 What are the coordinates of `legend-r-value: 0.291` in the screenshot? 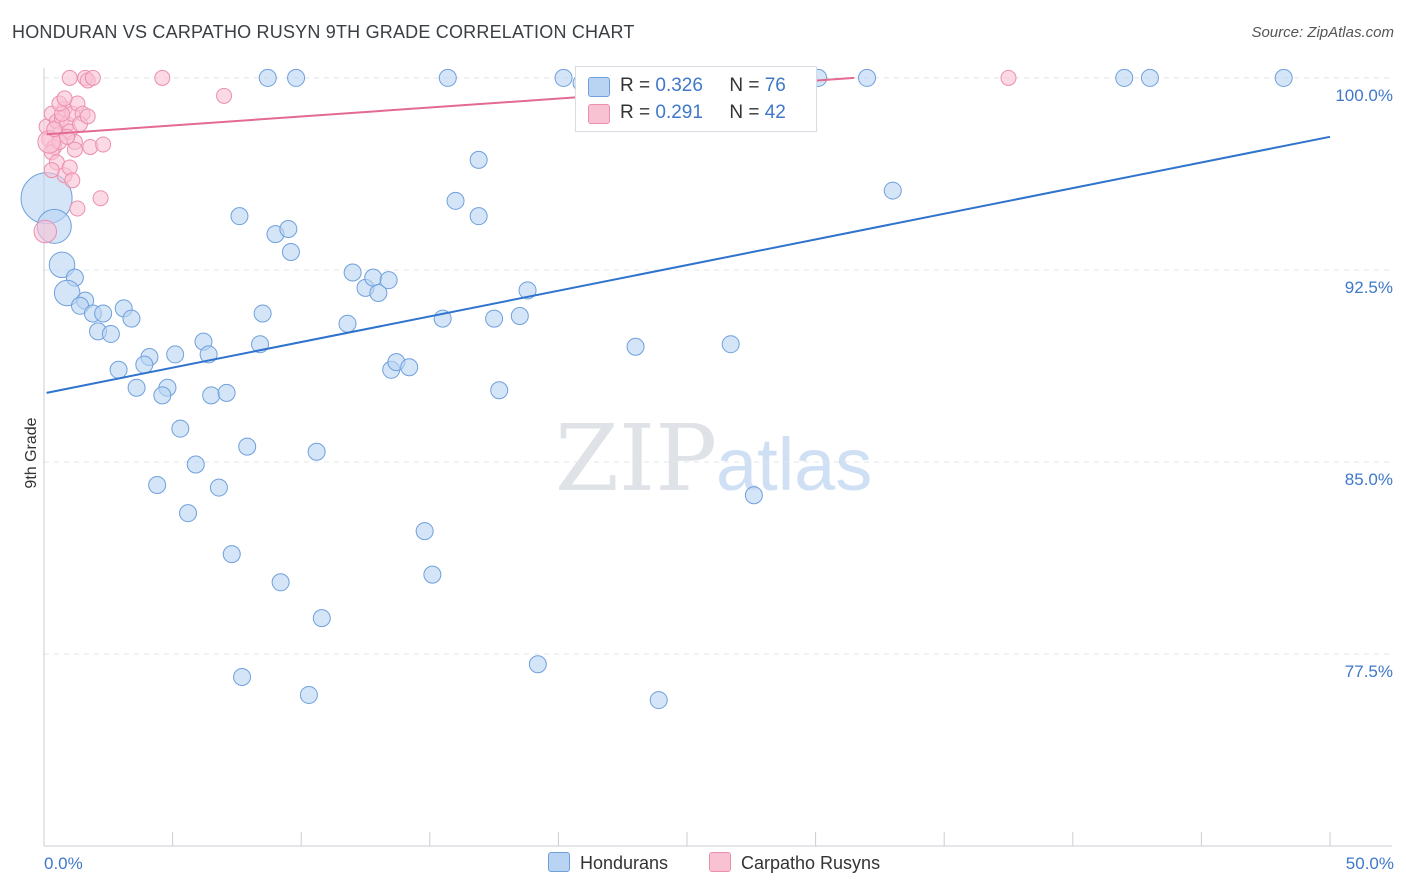 It's located at (679, 112).